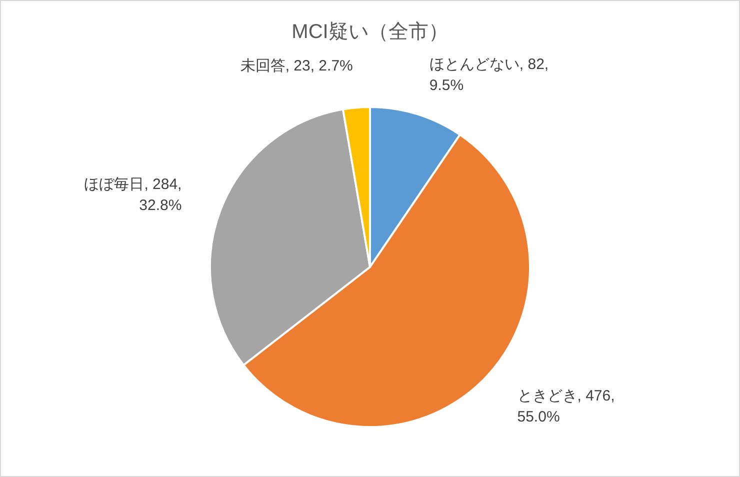  I want to click on slice-label: ときどき, 476, 55.0%, so click(566, 406).